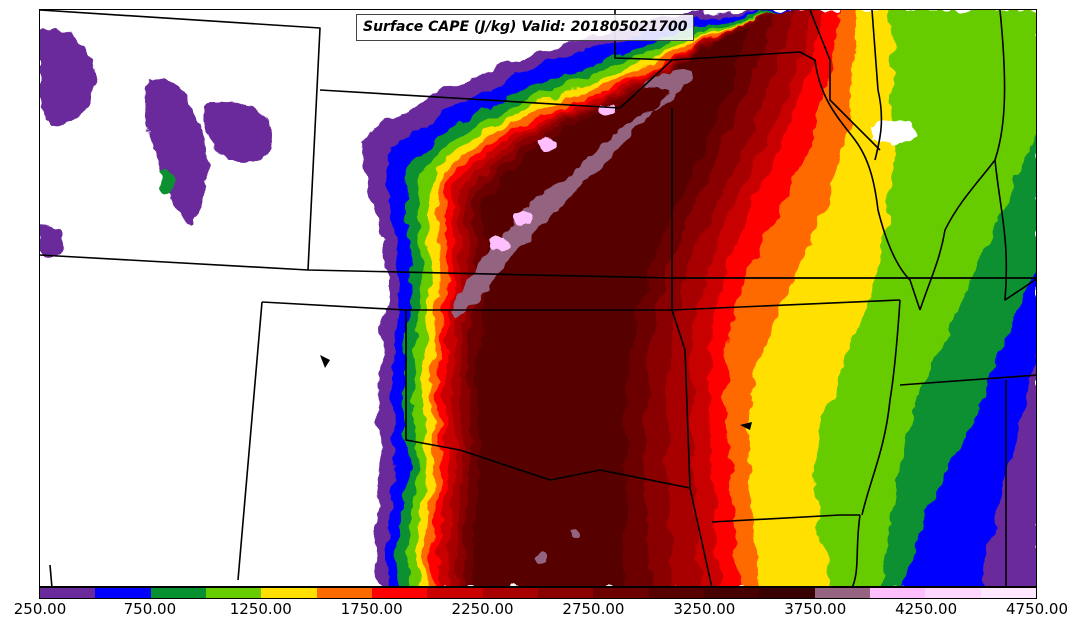 This screenshot has height=633, width=1081. Describe the element at coordinates (1037, 609) in the screenshot. I see `colorbar-tick-label: 4750.00` at that location.